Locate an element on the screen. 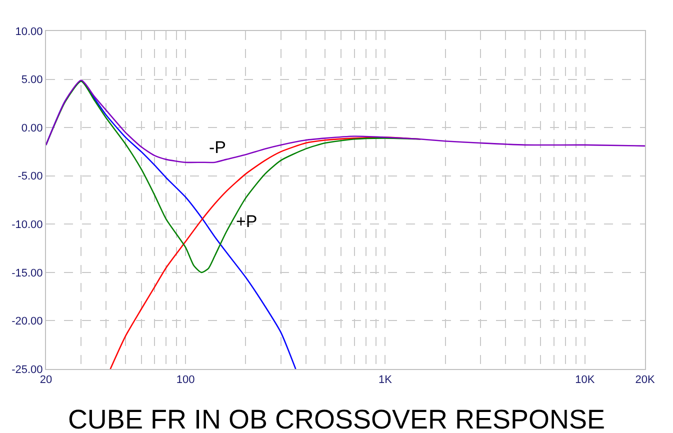 Image resolution: width=673 pixels, height=433 pixels. y-tick-label: -25.00 is located at coordinates (27, 370).